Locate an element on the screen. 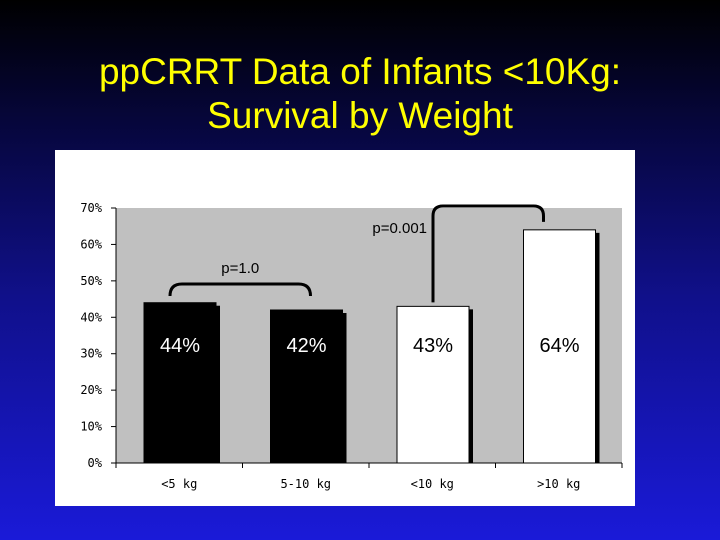 The width and height of the screenshot is (720, 540). title-line-2: Survival by Weight is located at coordinates (360, 115).